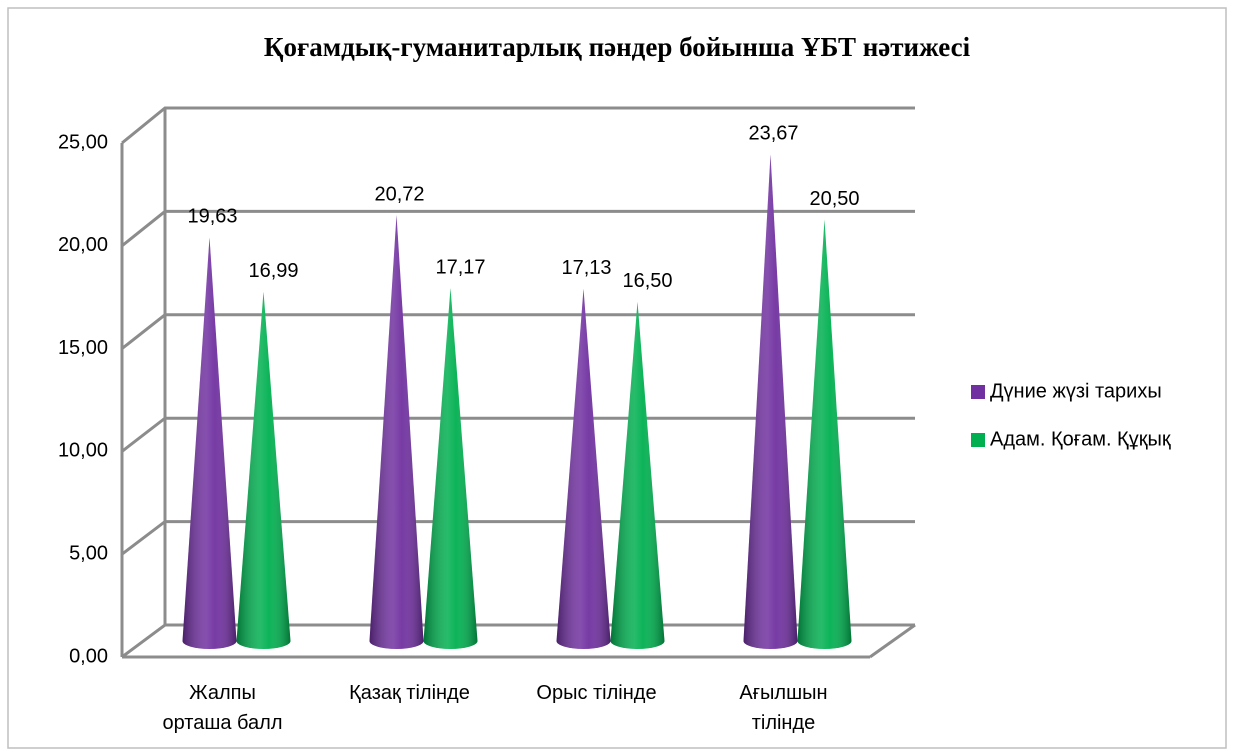  What do you see at coordinates (783, 708) in the screenshot?
I see `x-tick-label: Ағылшын тілінде` at bounding box center [783, 708].